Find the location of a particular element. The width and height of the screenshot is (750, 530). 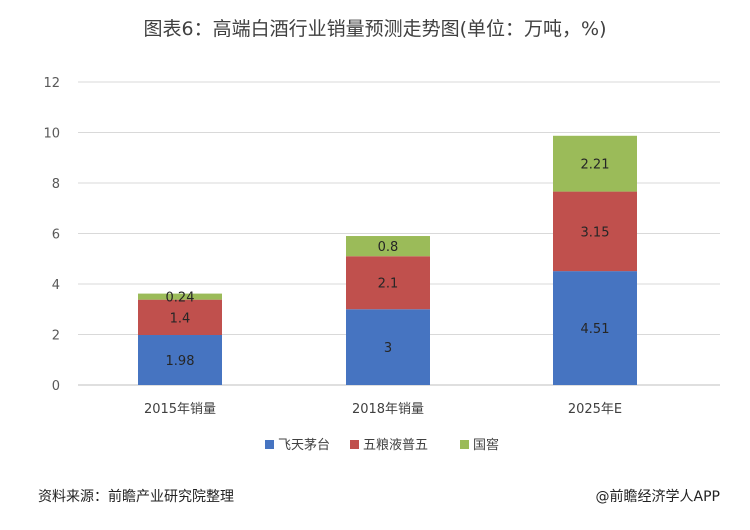

x-tick-label: 2015年销量 is located at coordinates (180, 409).